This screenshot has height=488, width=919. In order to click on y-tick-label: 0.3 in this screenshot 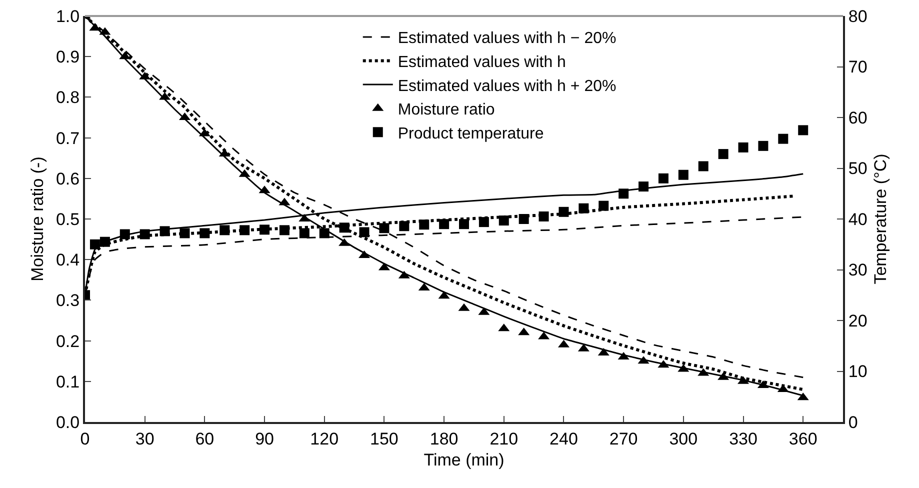, I will do `click(68, 300)`.